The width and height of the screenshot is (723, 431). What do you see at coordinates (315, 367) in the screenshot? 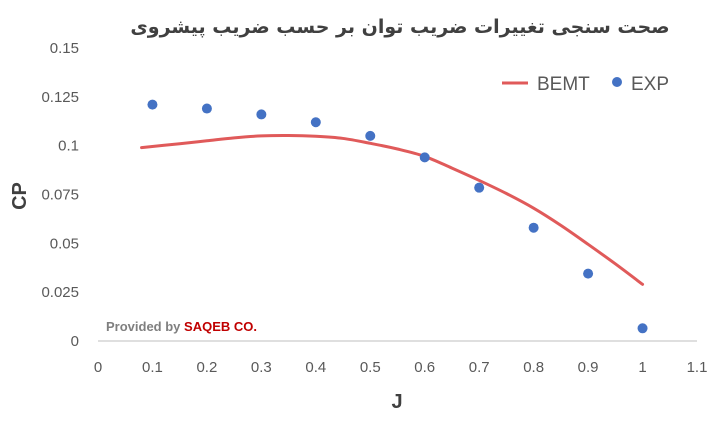
I see `x-tick-label: 0.4` at bounding box center [315, 367].